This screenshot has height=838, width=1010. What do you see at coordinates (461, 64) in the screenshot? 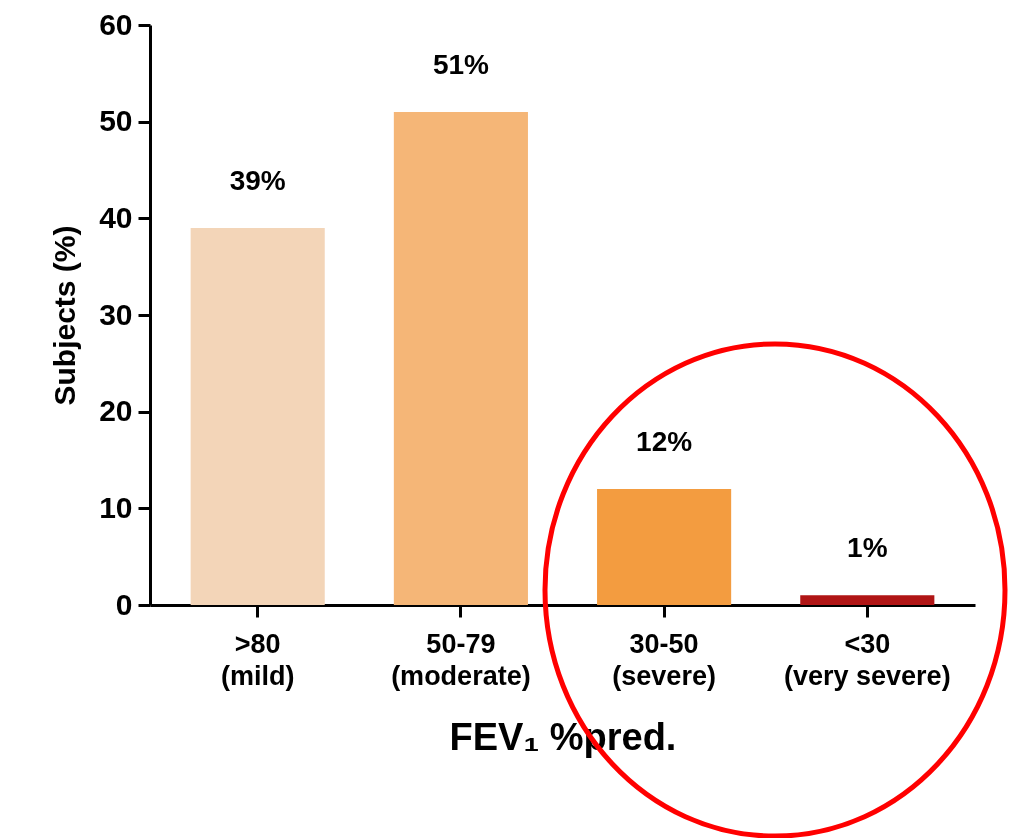
I see `data-label: 51%` at bounding box center [461, 64].